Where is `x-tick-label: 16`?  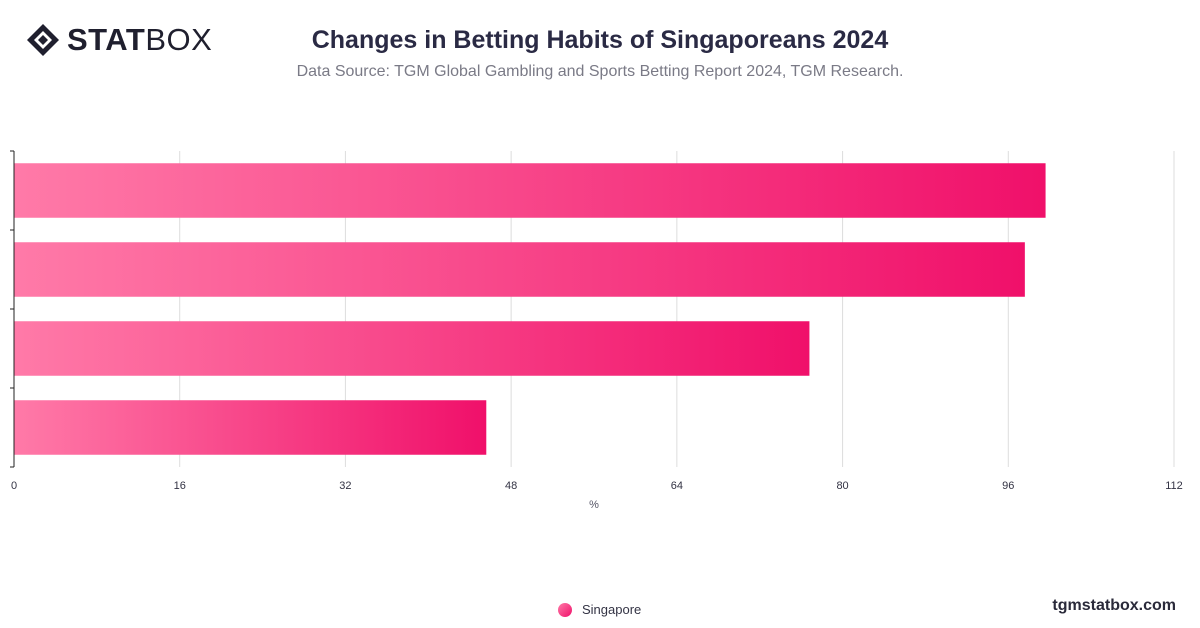
x-tick-label: 16 is located at coordinates (180, 486).